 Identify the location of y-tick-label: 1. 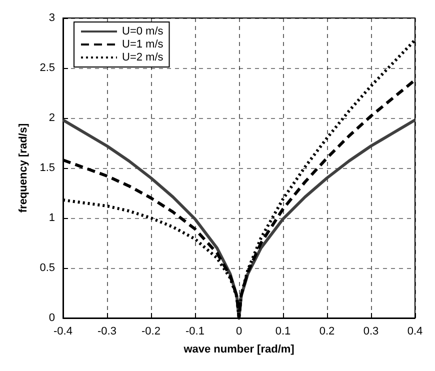
(51, 218).